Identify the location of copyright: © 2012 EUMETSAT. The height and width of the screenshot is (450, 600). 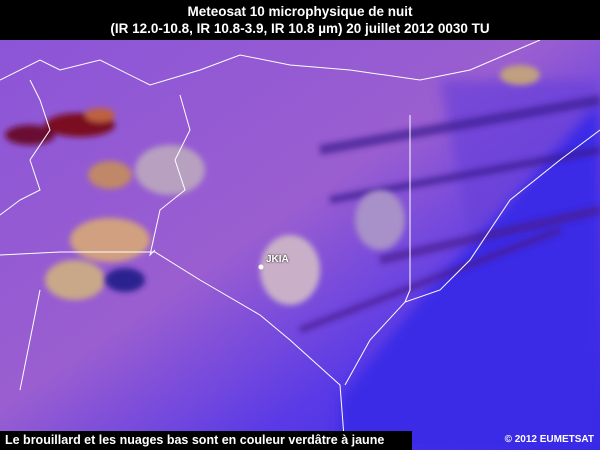
(549, 439).